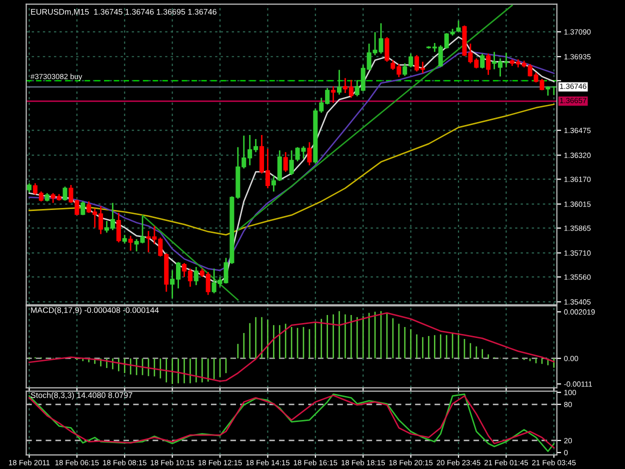 This screenshot has width=625, height=469. Describe the element at coordinates (95, 311) in the screenshot. I see `chart-title: MACD(8,17,9) -0.000408 -0.000144` at that location.